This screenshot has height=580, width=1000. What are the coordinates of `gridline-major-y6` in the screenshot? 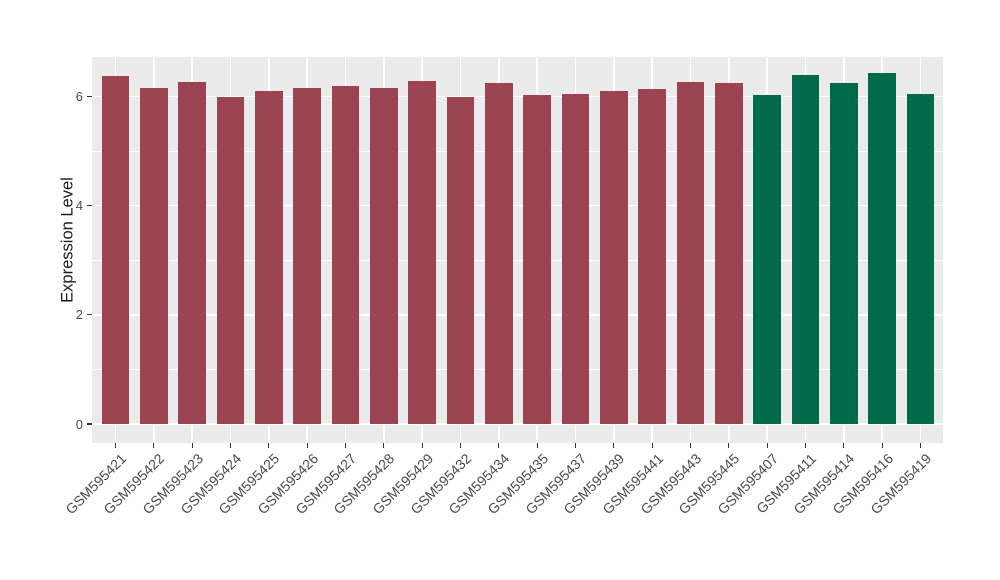 It's located at (517, 96).